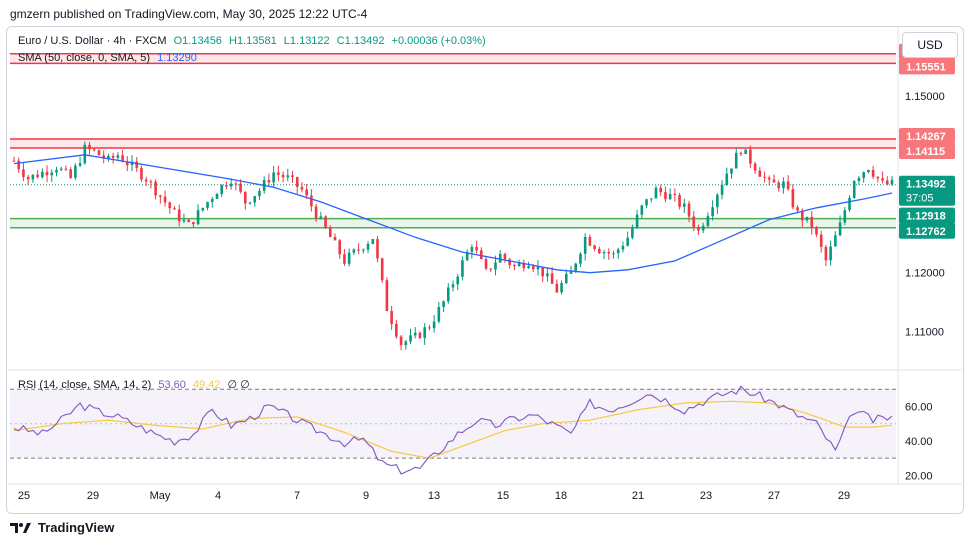  What do you see at coordinates (919, 442) in the screenshot?
I see `rsi-y-tick-label: 40.00` at bounding box center [919, 442].